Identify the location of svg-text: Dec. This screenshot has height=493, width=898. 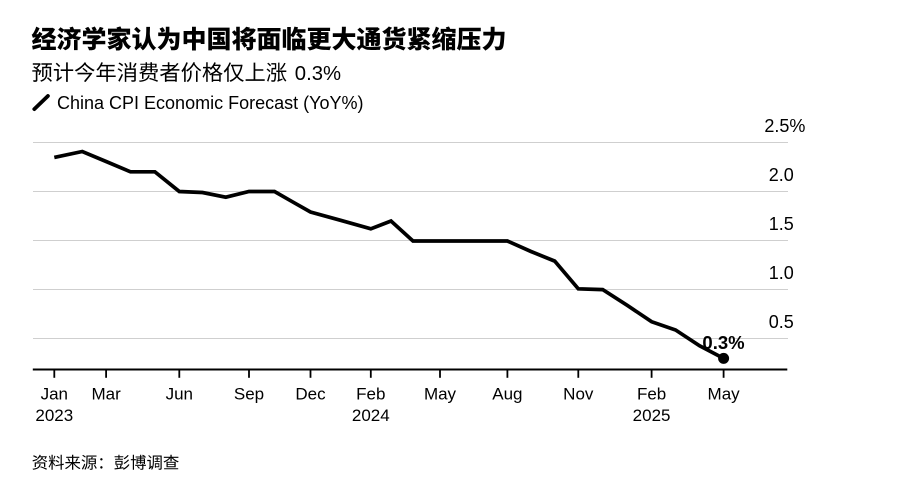
(310, 394).